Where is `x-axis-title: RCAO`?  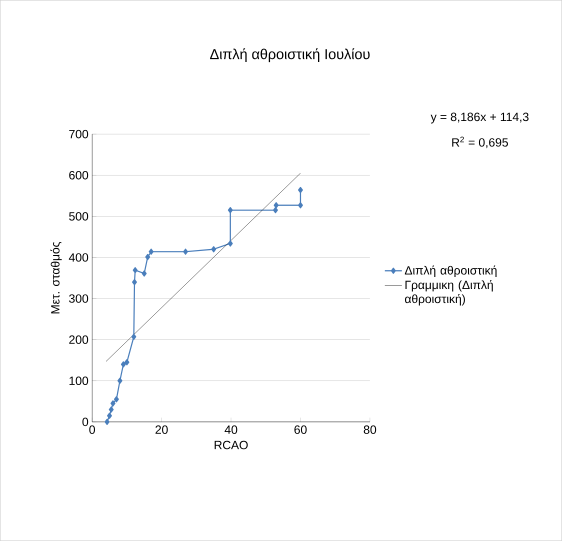
x-axis-title: RCAO is located at coordinates (231, 445).